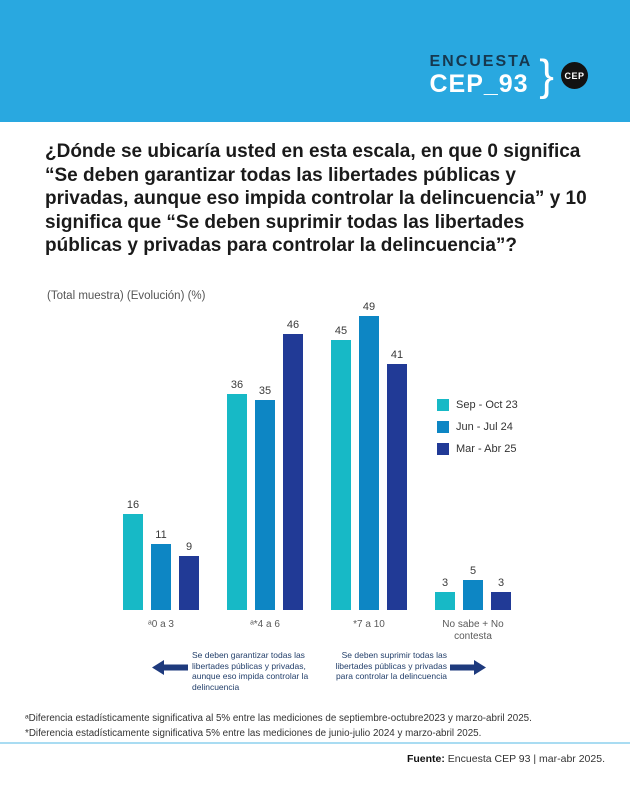 This screenshot has width=630, height=787. Describe the element at coordinates (369, 307) in the screenshot. I see `bar-value-label: 49` at that location.